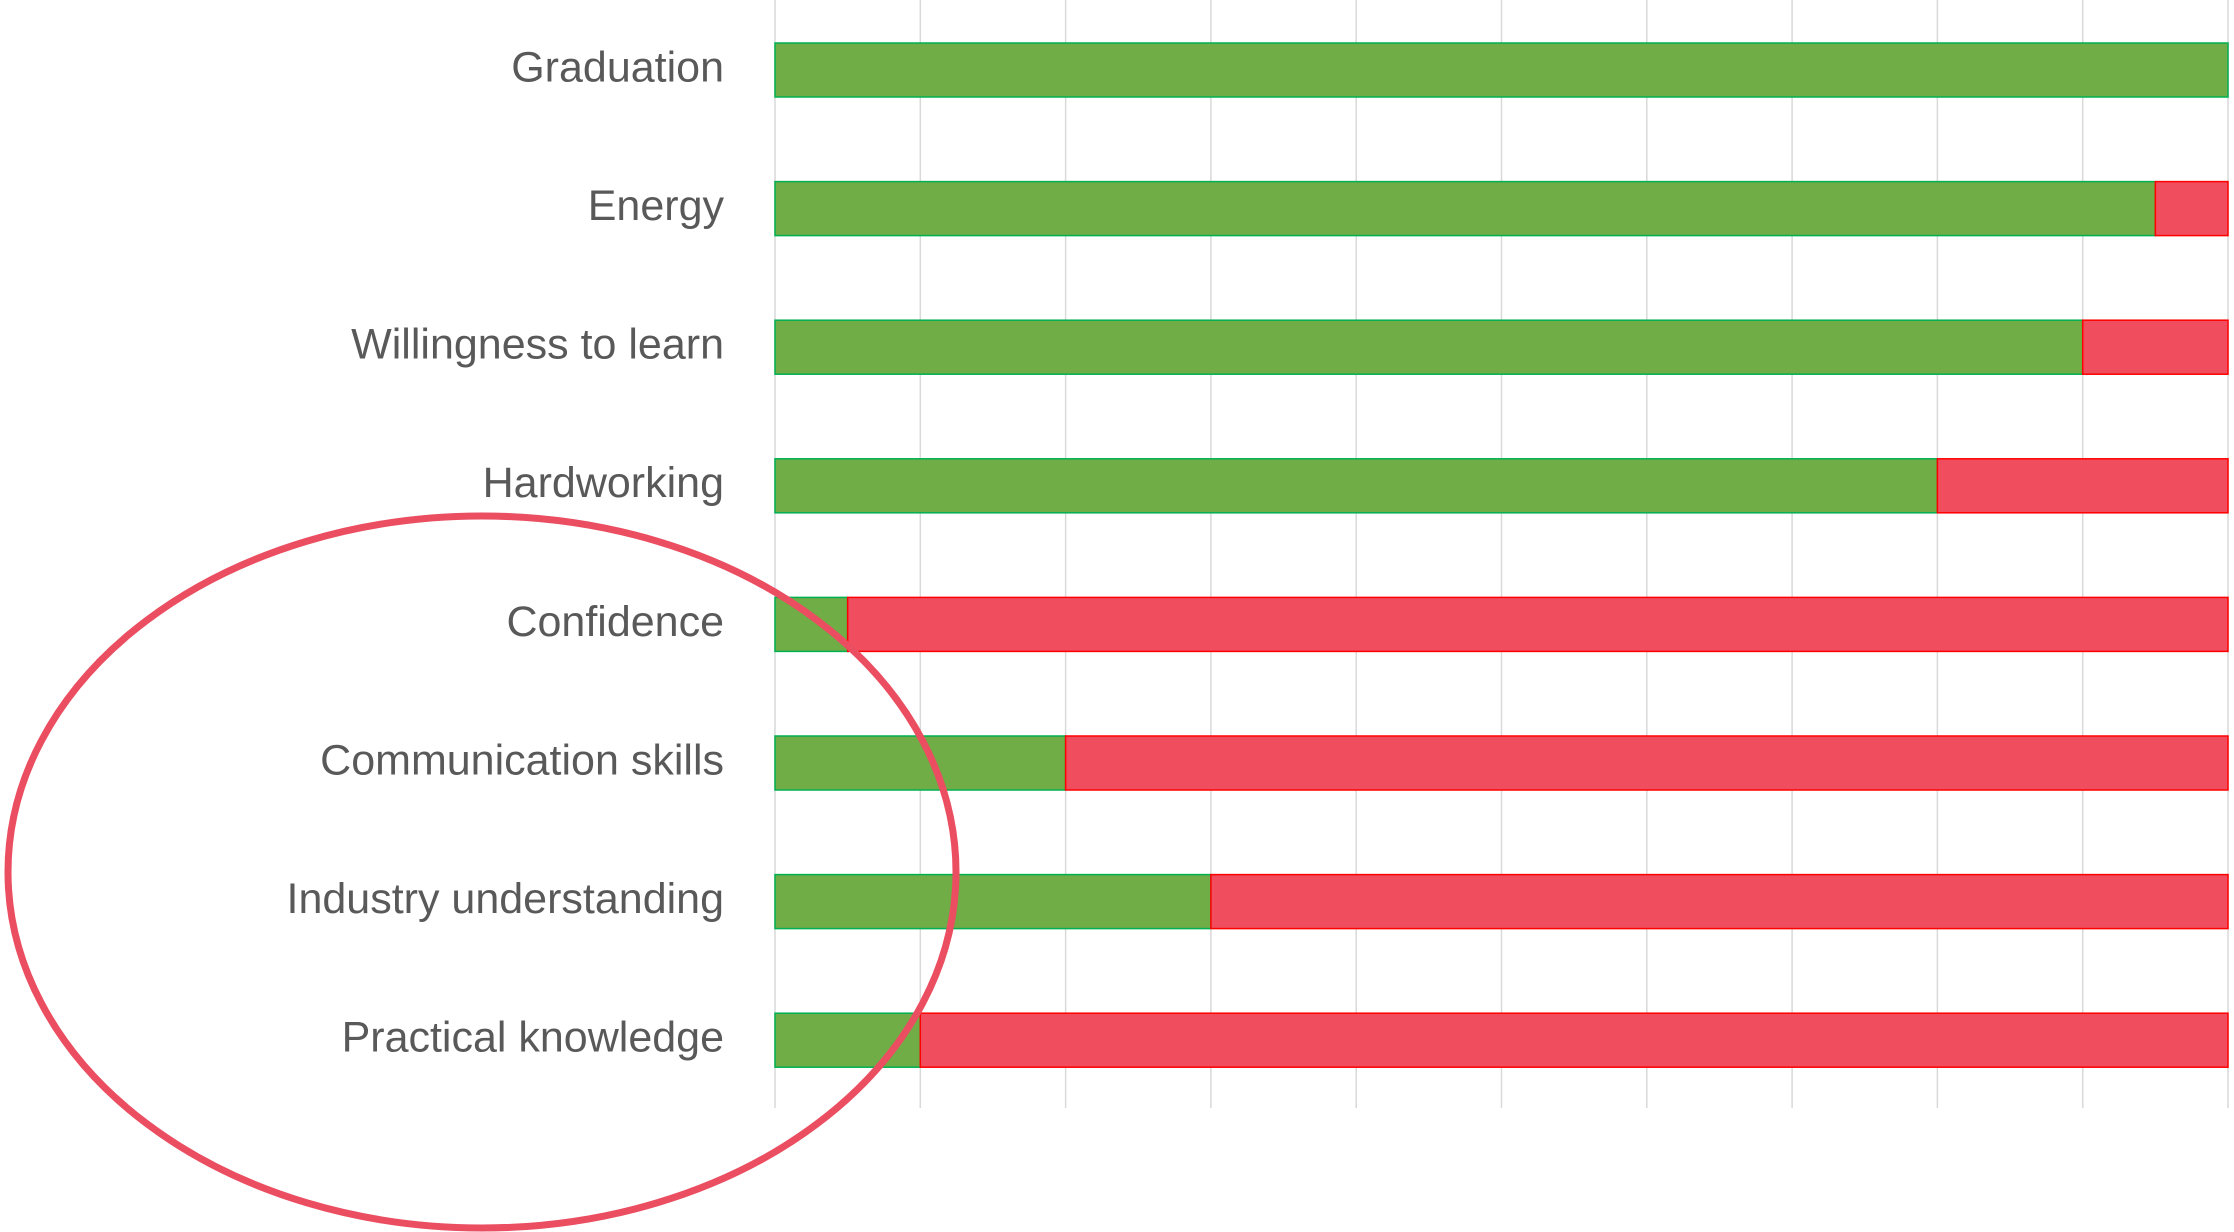  What do you see at coordinates (505, 899) in the screenshot?
I see `category-label: Industry understanding` at bounding box center [505, 899].